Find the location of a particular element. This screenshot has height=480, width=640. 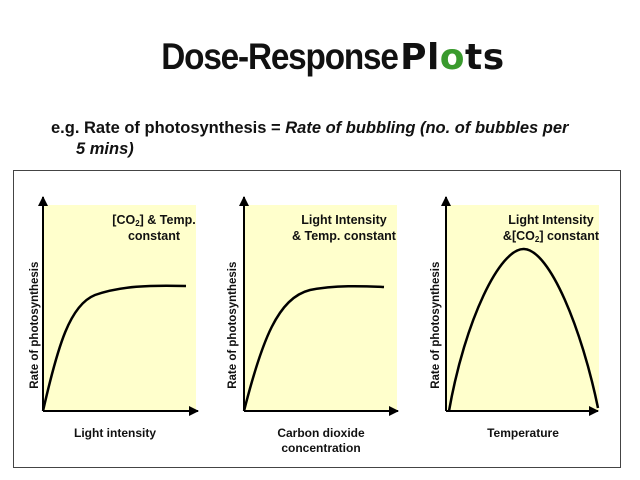

panel-1-condition: [CO2] & Temp. constant is located at coordinates (154, 229).